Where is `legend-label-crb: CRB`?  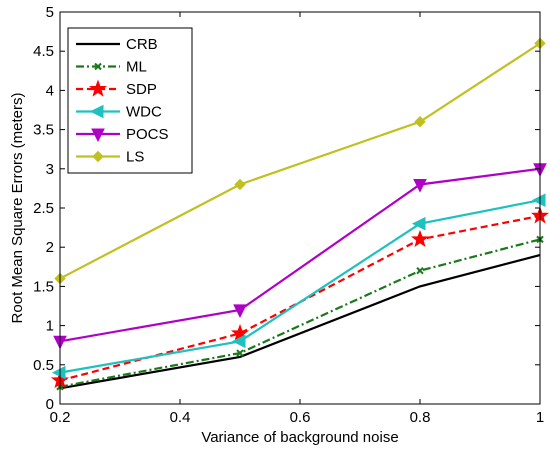
legend-label-crb: CRB is located at coordinates (142, 44).